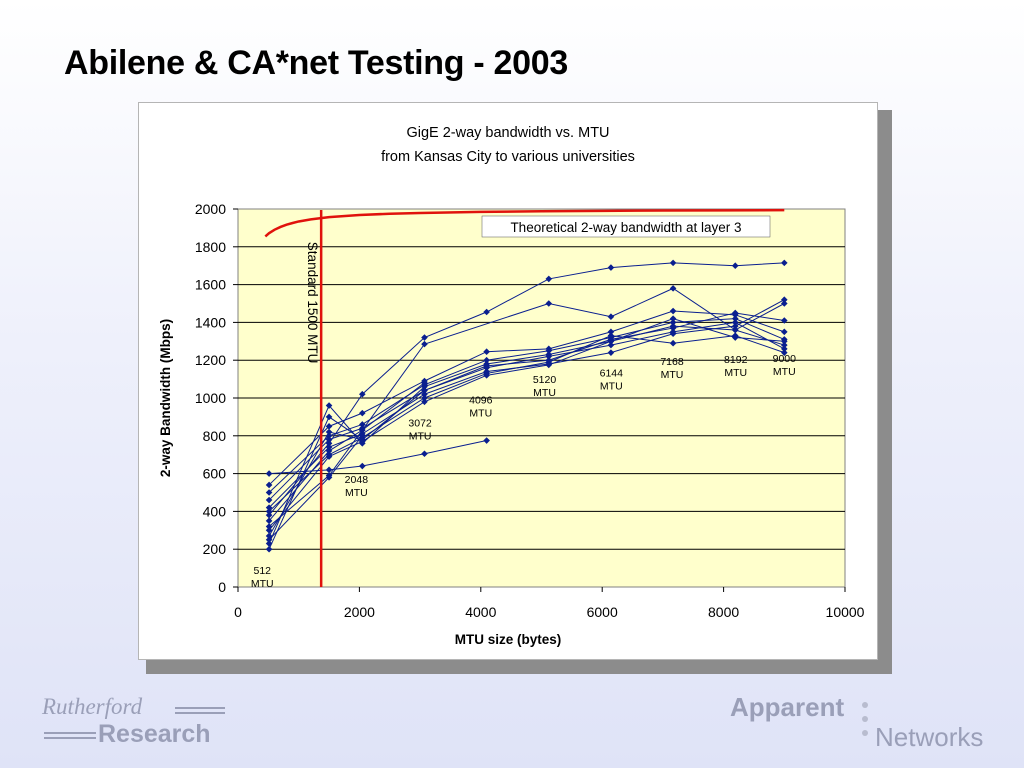  What do you see at coordinates (865, 725) in the screenshot?
I see `apparent-networks-logo: Apparent Networks` at bounding box center [865, 725].